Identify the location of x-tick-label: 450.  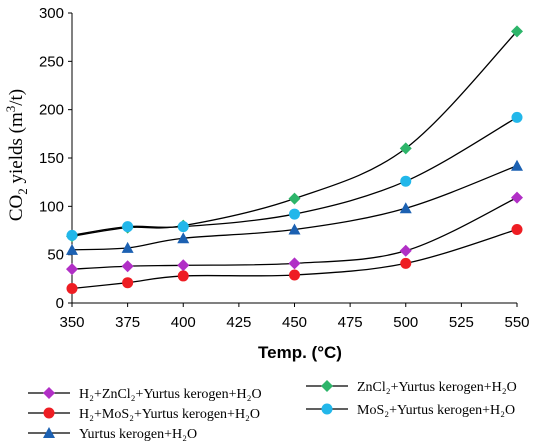
(294, 322).